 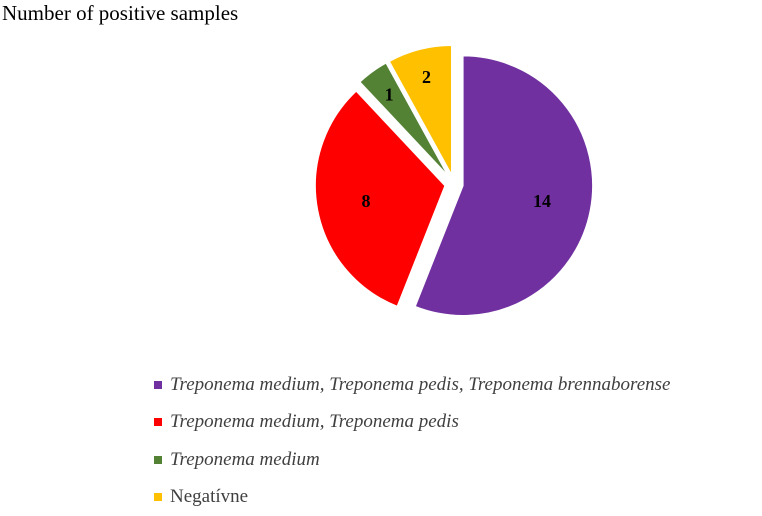 What do you see at coordinates (542, 201) in the screenshot?
I see `slice-value-label-0: 14` at bounding box center [542, 201].